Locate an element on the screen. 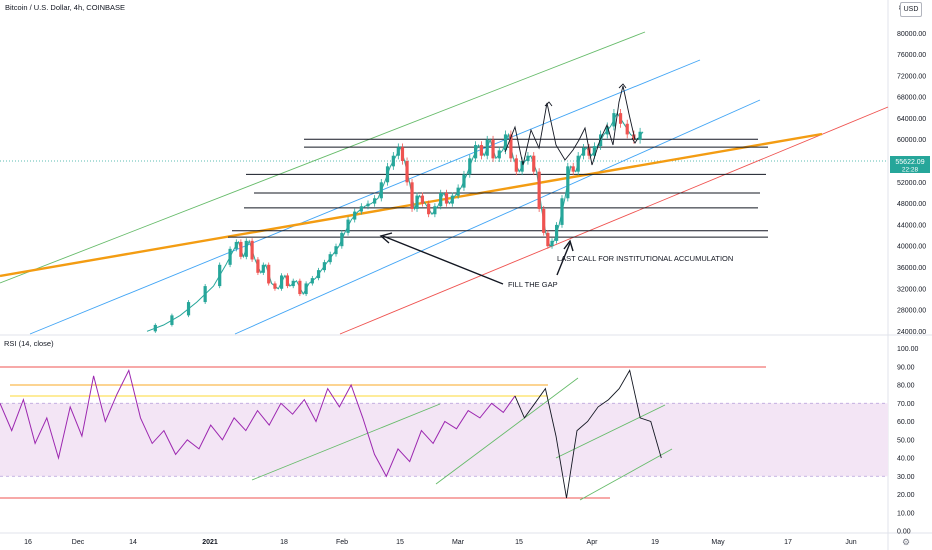 The height and width of the screenshot is (550, 932). rsi-tick-label: 20.00 is located at coordinates (906, 495).